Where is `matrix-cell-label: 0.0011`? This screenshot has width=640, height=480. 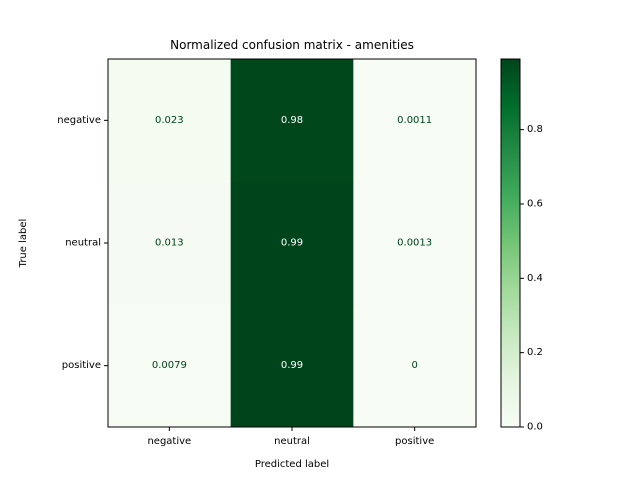 matrix-cell-label: 0.0011 is located at coordinates (414, 120).